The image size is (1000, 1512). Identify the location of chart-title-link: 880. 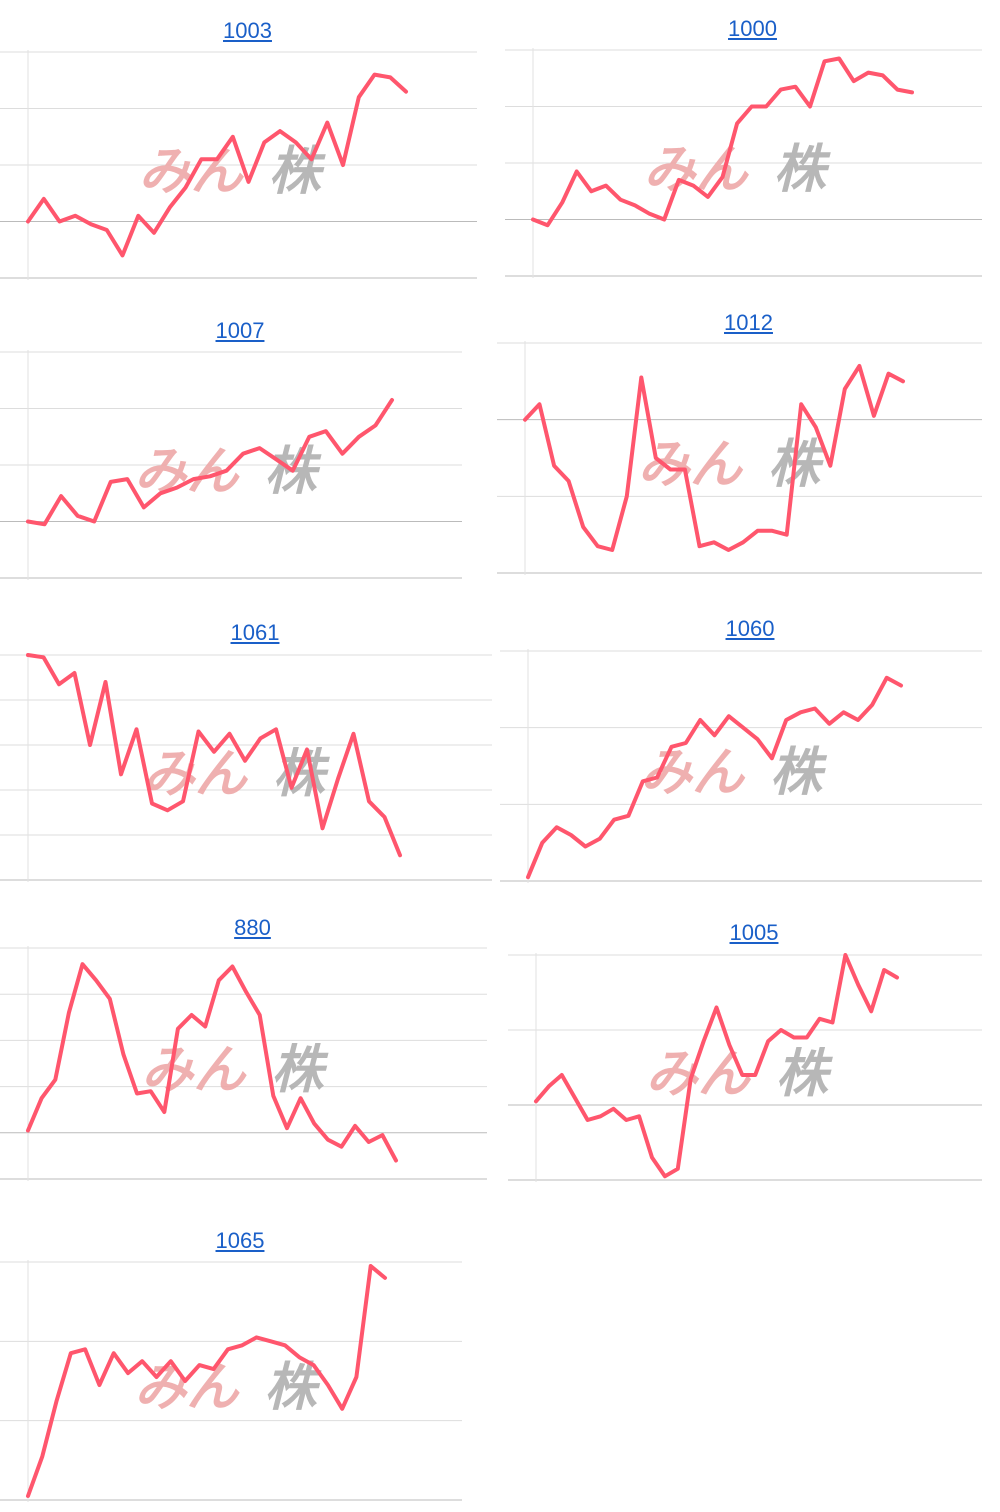
(252, 927).